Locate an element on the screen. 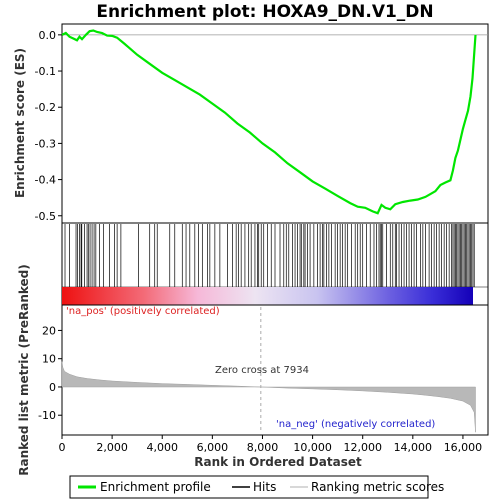 The width and height of the screenshot is (500, 500). legend-label-enrichment: Enrichment profile is located at coordinates (155, 487).